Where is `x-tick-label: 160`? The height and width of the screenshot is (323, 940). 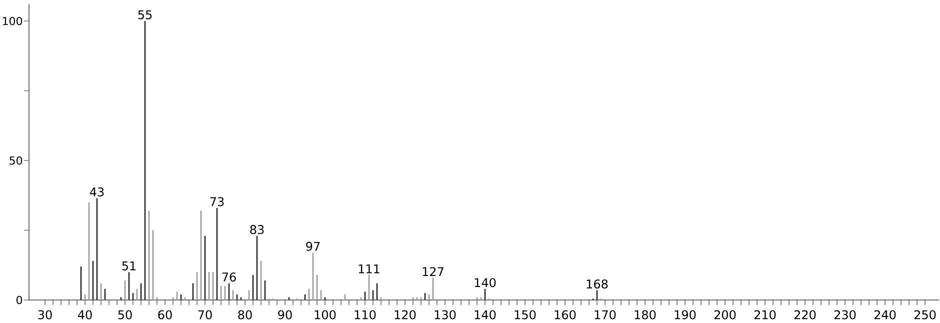 x-tick-label: 160 is located at coordinates (565, 315).